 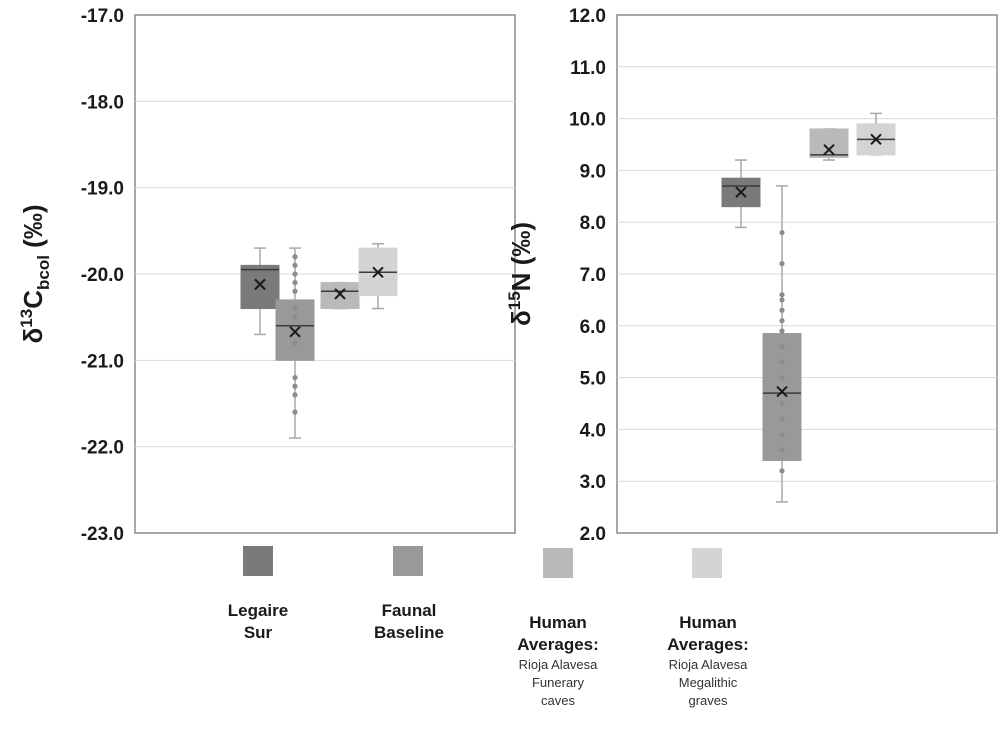 I want to click on legend-sub-line2: Funerary, so click(x=558, y=682).